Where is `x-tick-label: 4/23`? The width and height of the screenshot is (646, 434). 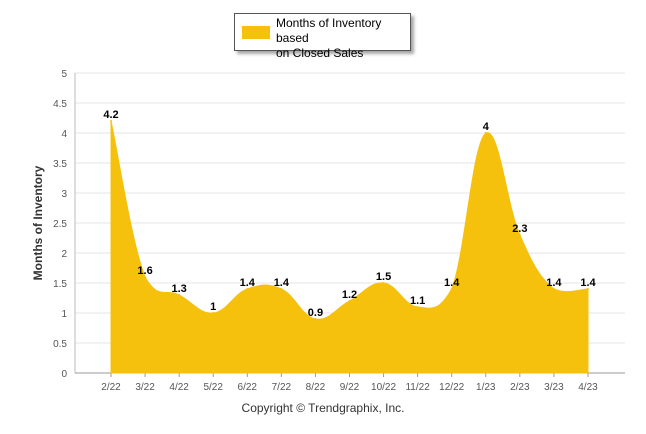
x-tick-label: 4/23 is located at coordinates (588, 387).